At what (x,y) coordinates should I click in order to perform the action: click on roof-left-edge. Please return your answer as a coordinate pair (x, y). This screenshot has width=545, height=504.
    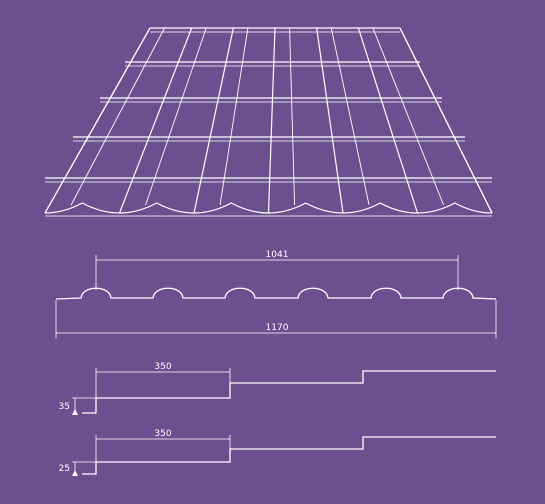
    Looking at the image, I should click on (97, 120).